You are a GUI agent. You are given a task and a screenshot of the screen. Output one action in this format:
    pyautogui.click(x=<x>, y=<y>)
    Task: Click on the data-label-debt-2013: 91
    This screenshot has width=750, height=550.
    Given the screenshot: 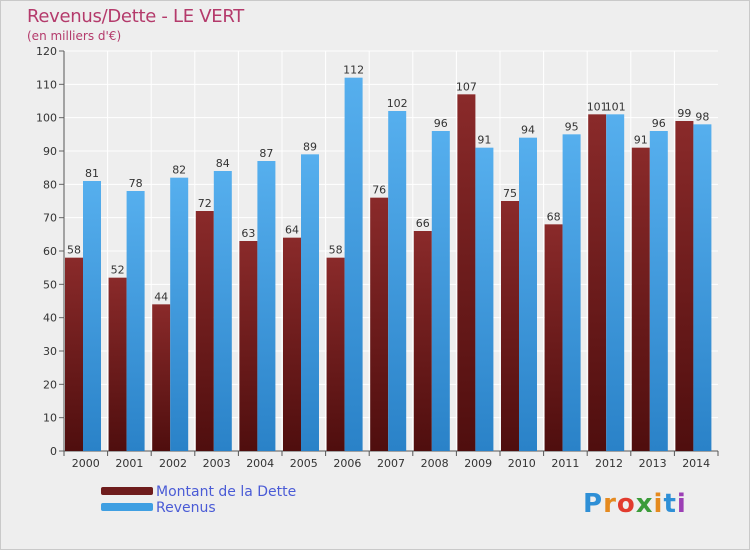 What is the action you would take?
    pyautogui.click(x=641, y=140)
    